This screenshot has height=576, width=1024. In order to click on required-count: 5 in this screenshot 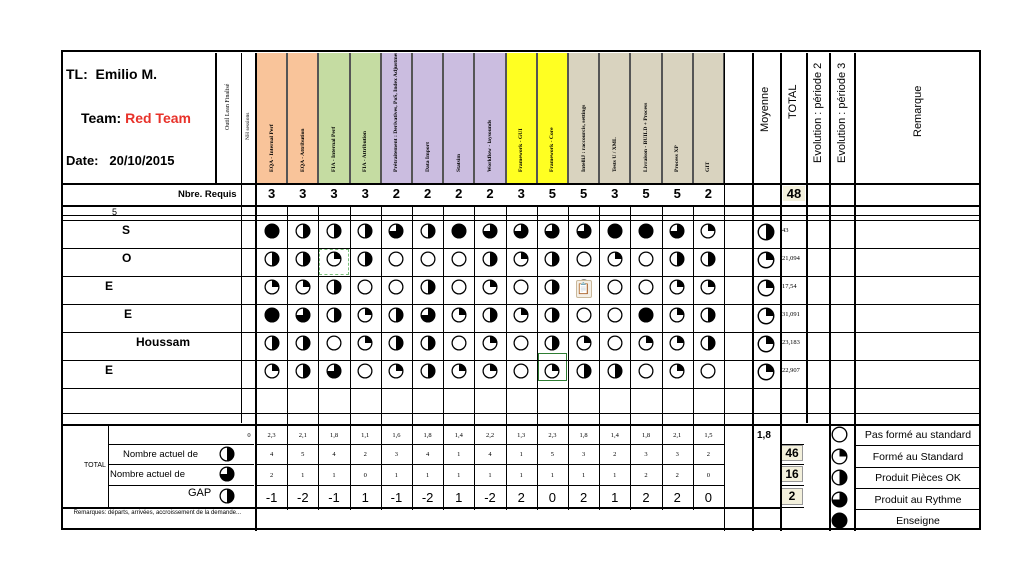, I will do `click(552, 193)`.